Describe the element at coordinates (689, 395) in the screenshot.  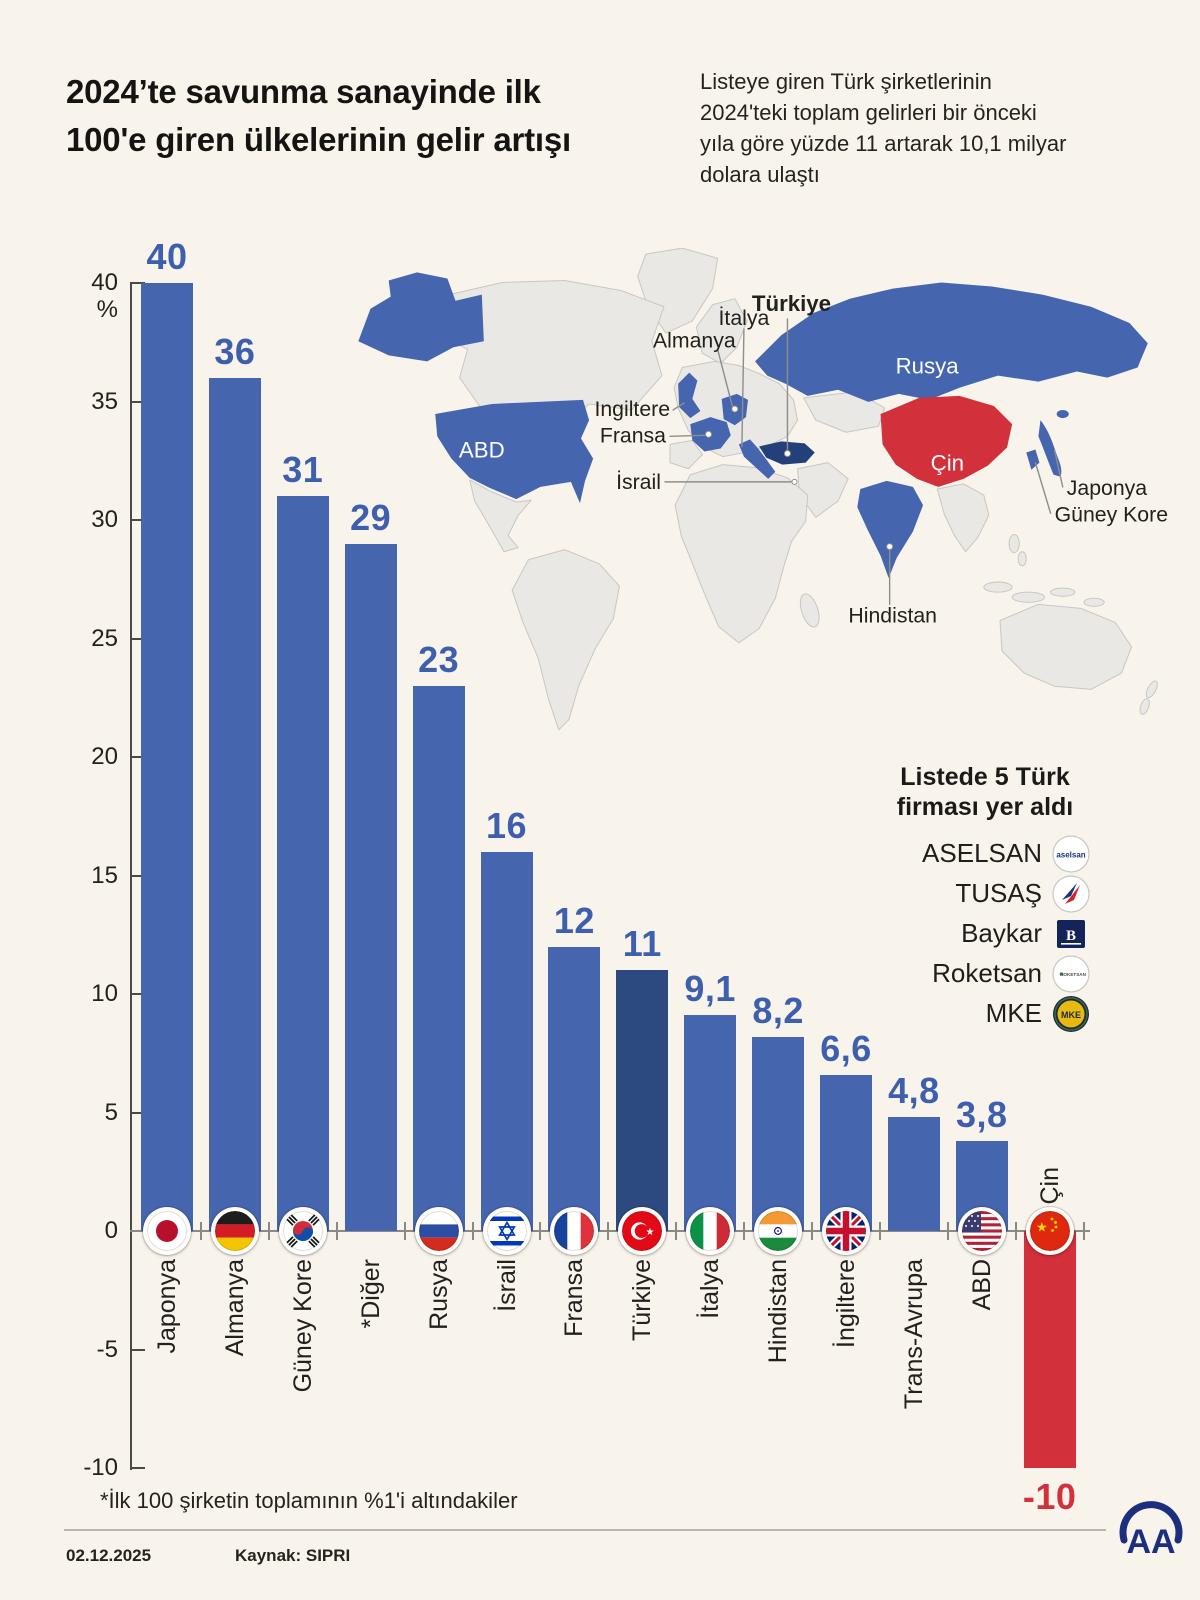
I see `map-uk` at that location.